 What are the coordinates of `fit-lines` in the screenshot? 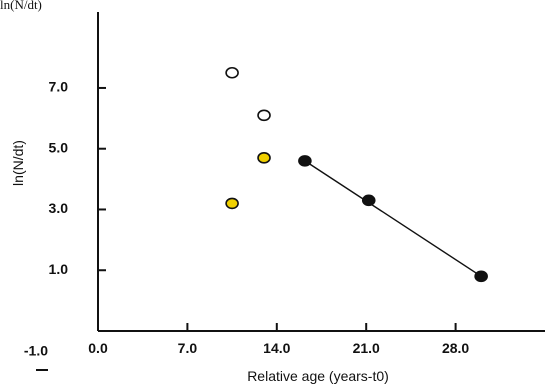 It's located at (393, 218).